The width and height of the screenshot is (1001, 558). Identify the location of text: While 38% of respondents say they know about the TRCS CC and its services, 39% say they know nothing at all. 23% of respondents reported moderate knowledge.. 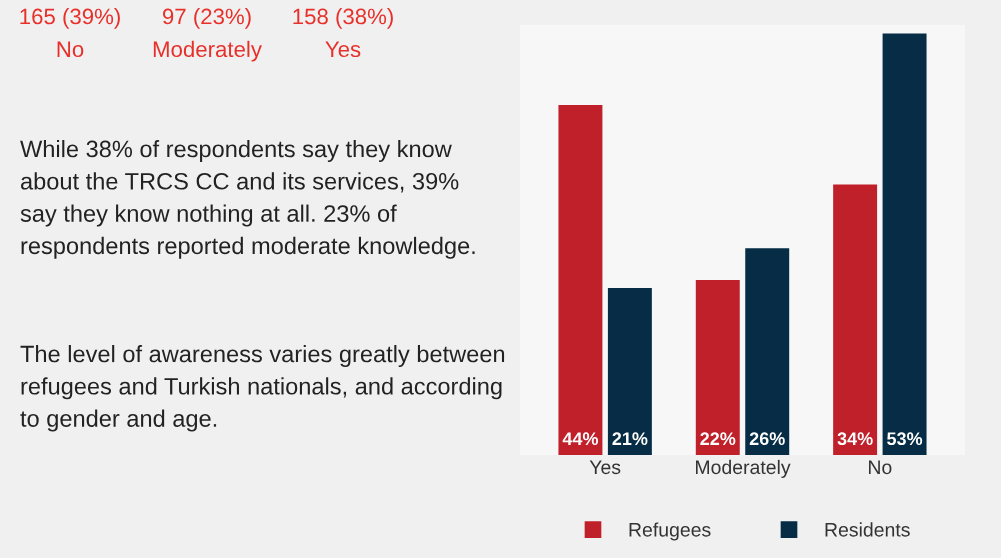
(247, 199).